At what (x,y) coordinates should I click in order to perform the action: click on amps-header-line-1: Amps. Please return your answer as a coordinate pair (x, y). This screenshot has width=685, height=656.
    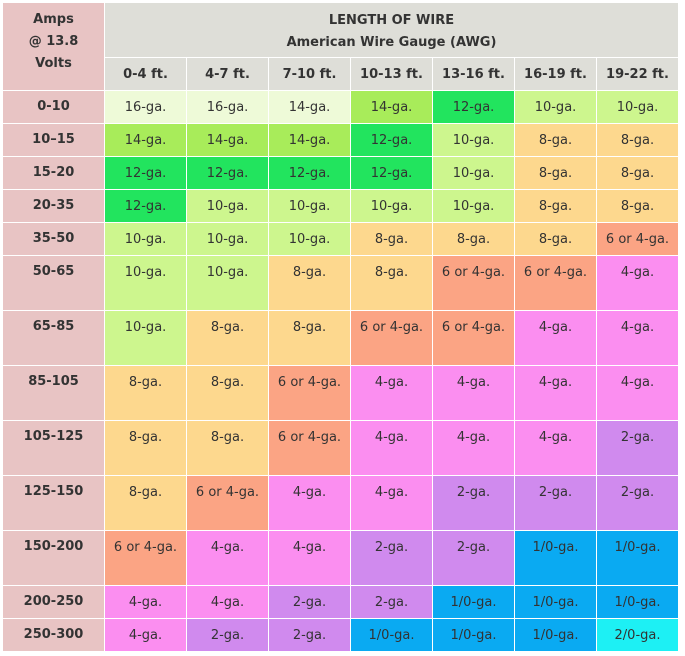
    Looking at the image, I should click on (53, 19).